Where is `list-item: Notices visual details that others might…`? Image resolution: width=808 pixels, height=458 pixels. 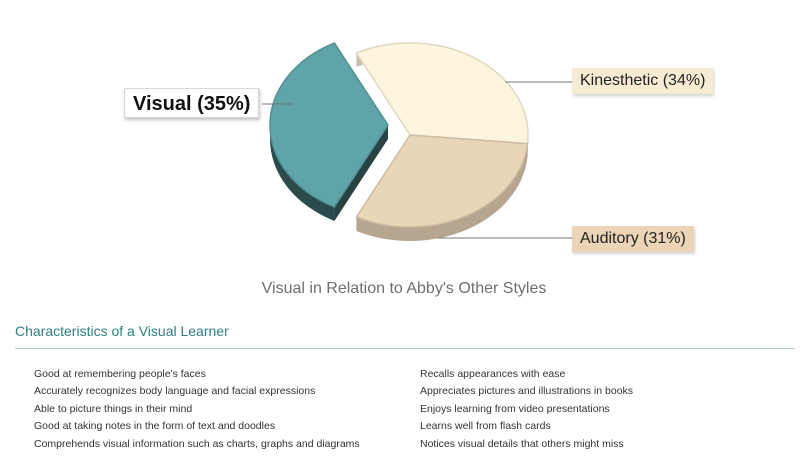
list-item: Notices visual details that others might… is located at coordinates (522, 443).